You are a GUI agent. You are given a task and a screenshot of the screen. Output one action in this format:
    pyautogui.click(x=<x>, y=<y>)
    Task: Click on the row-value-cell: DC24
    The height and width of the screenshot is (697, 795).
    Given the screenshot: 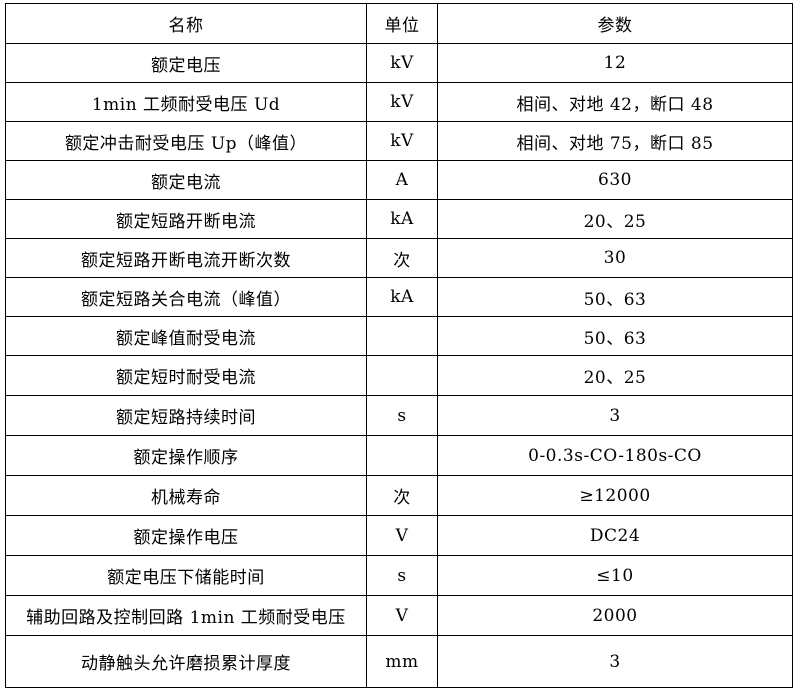 What is the action you would take?
    pyautogui.click(x=615, y=535)
    